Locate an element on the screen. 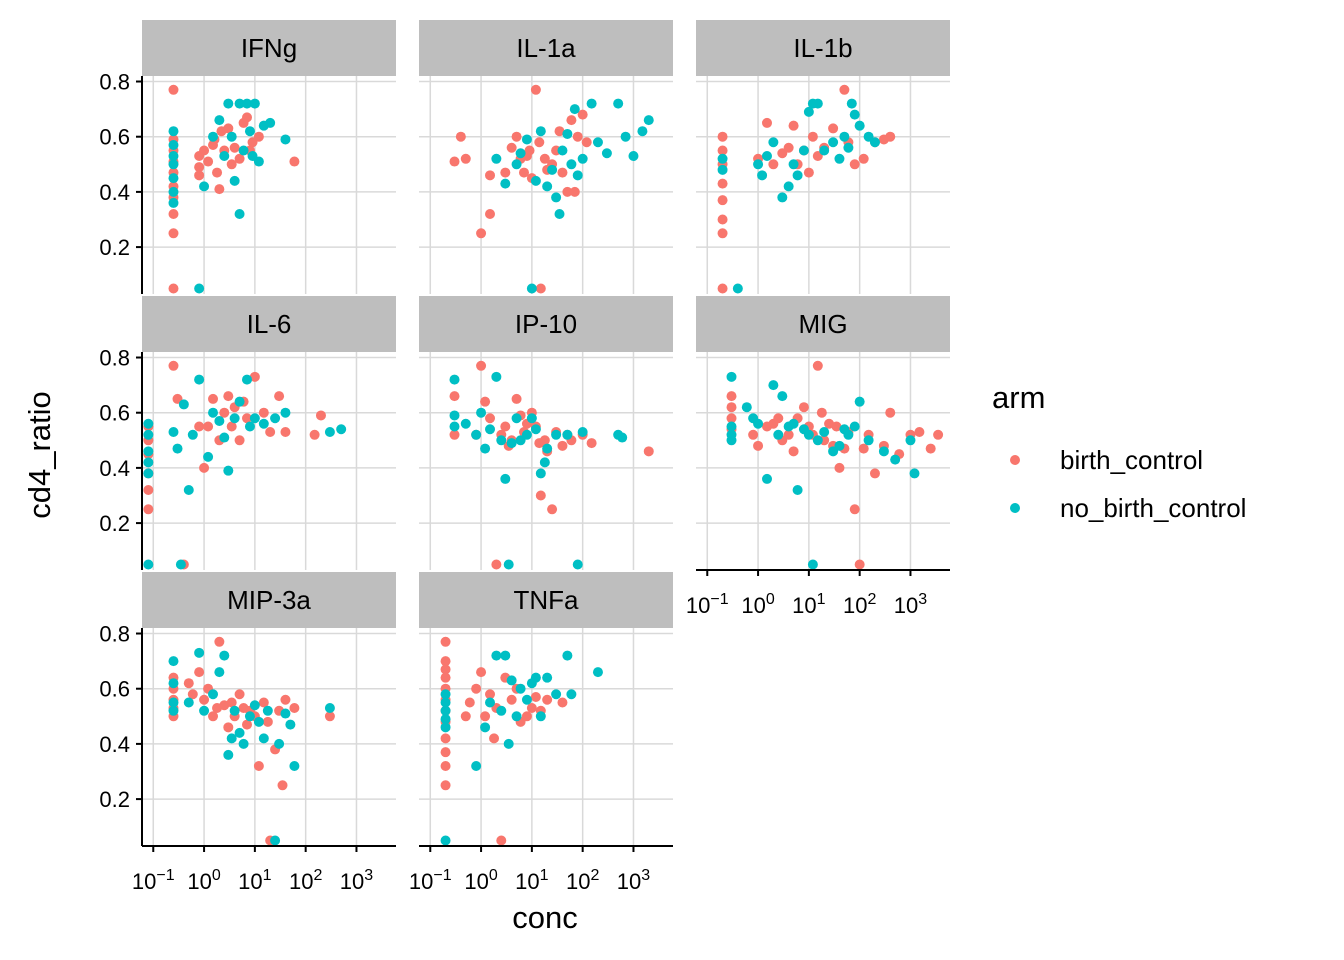  y-tick-label: 0.4 is located at coordinates (114, 468).